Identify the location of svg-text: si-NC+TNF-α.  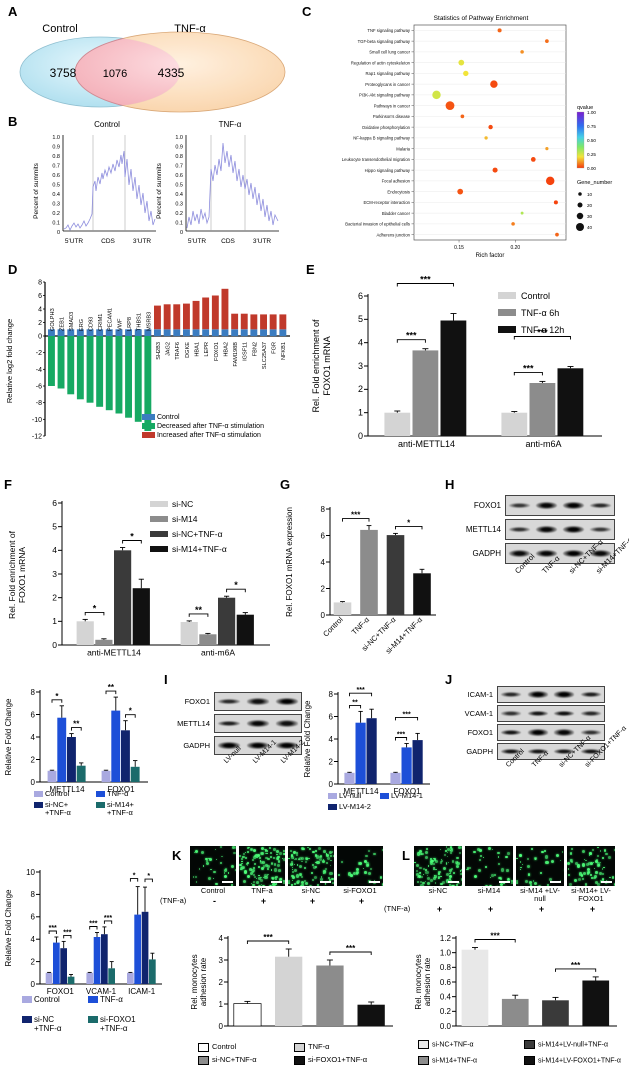
(197, 534).